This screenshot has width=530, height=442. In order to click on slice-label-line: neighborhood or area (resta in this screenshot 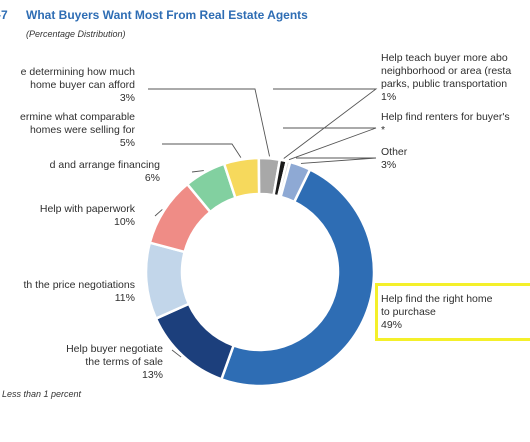, I will do `click(446, 71)`.